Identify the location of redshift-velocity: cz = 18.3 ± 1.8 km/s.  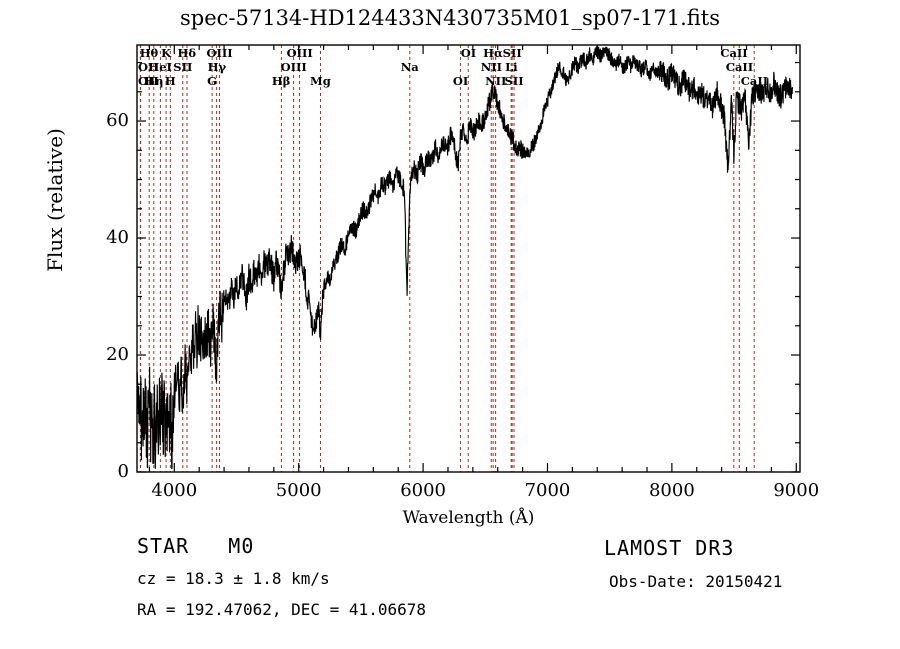
(233, 578).